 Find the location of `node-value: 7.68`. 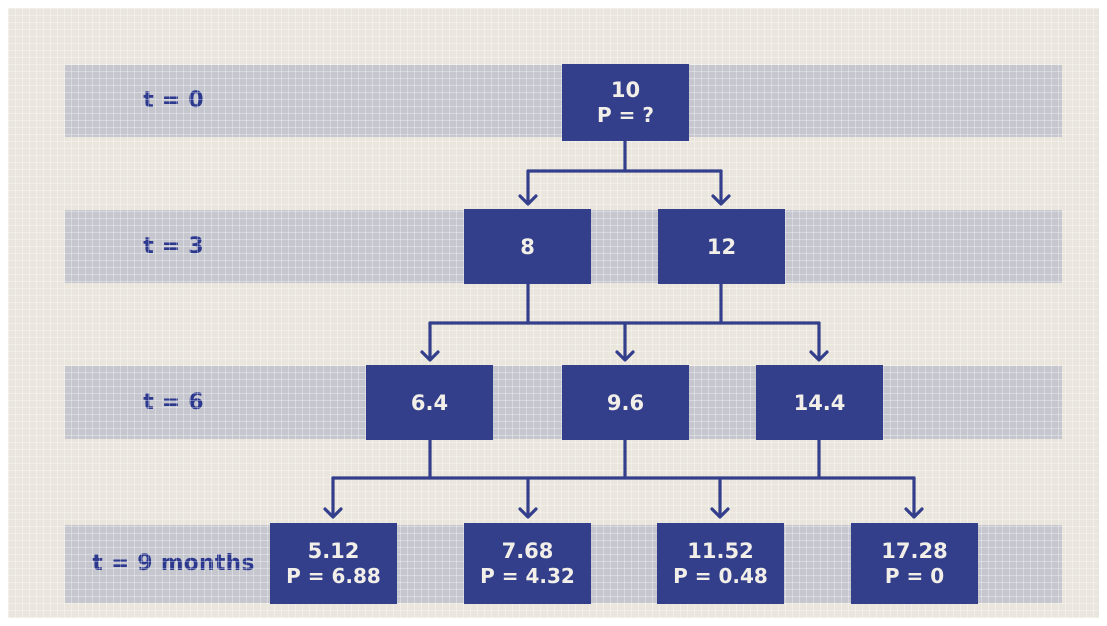

node-value: 7.68 is located at coordinates (527, 551).